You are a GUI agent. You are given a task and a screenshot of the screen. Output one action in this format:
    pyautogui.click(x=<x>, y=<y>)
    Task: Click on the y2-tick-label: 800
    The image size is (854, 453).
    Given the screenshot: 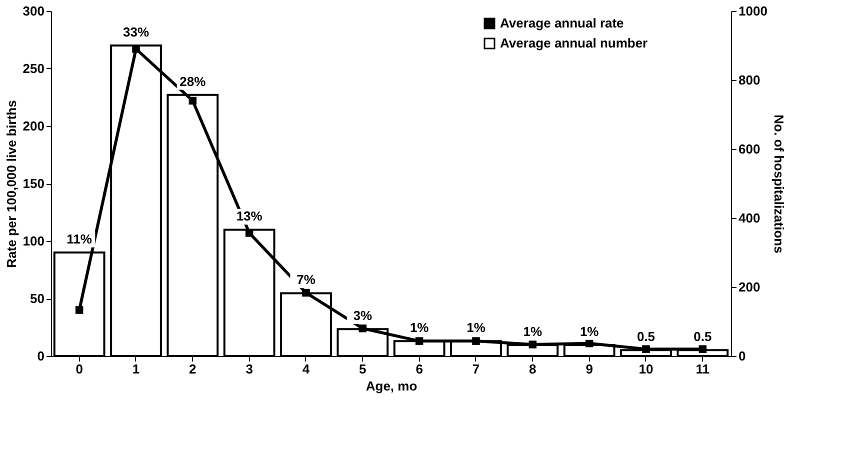 What is the action you would take?
    pyautogui.click(x=749, y=80)
    